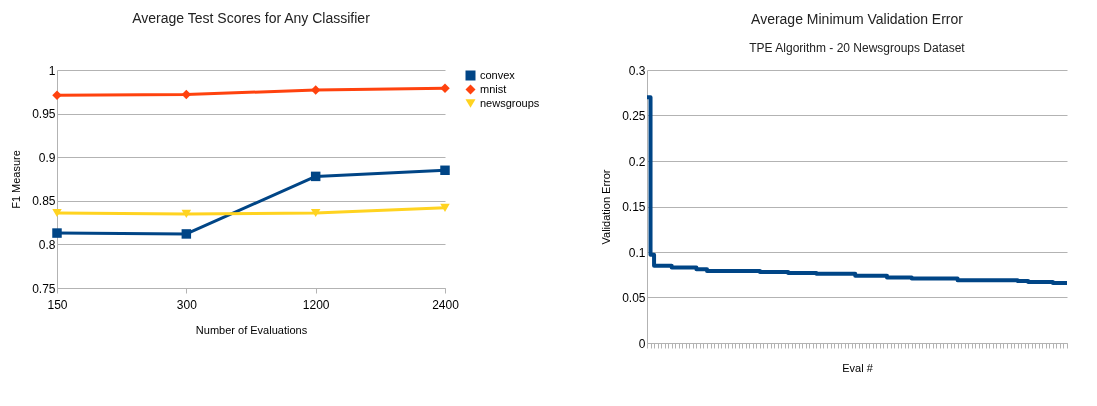 The image size is (1097, 406). What do you see at coordinates (44, 114) in the screenshot?
I see `y-tick-label: 0.95` at bounding box center [44, 114].